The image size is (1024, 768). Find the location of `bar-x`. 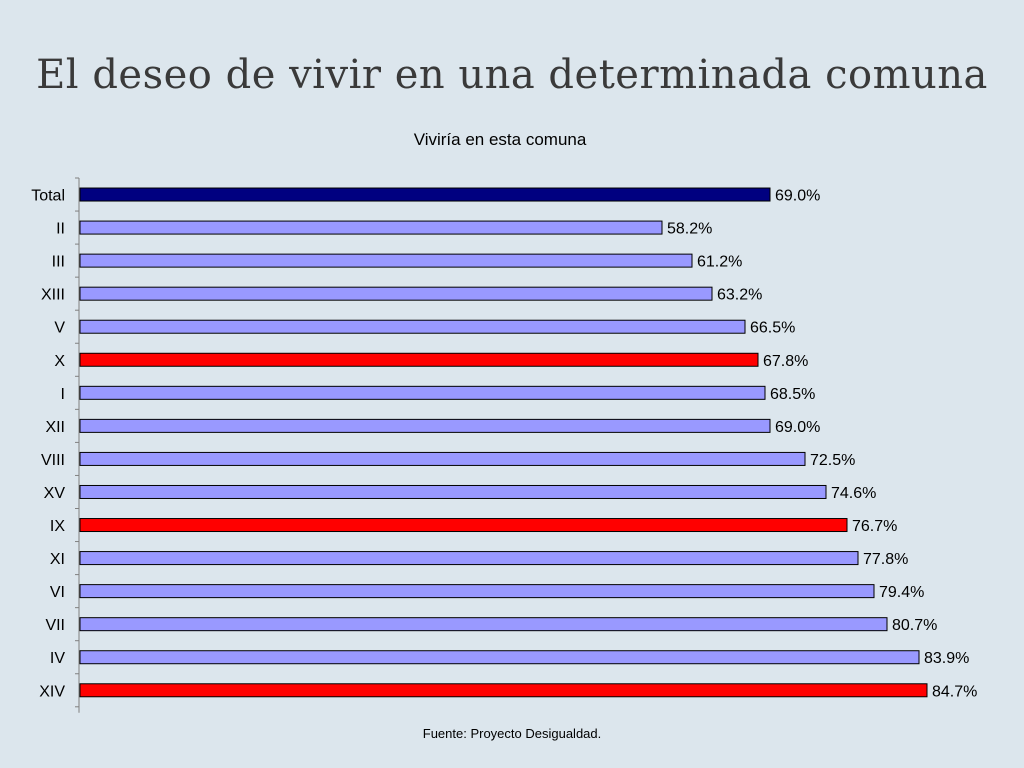

bar-x is located at coordinates (419, 359).